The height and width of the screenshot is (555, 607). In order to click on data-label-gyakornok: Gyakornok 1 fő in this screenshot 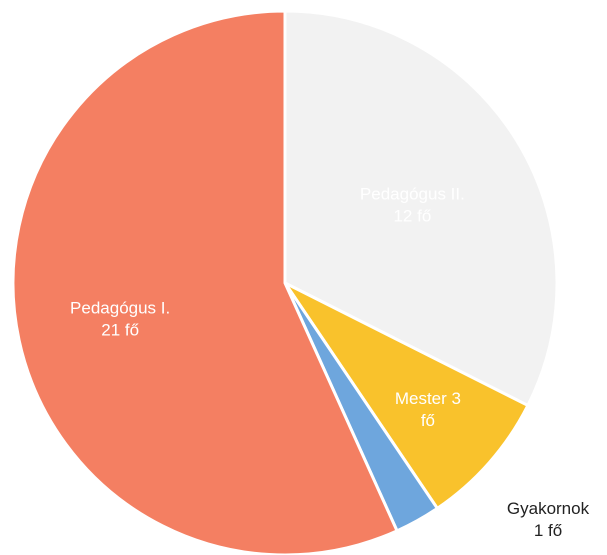, I will do `click(548, 519)`.